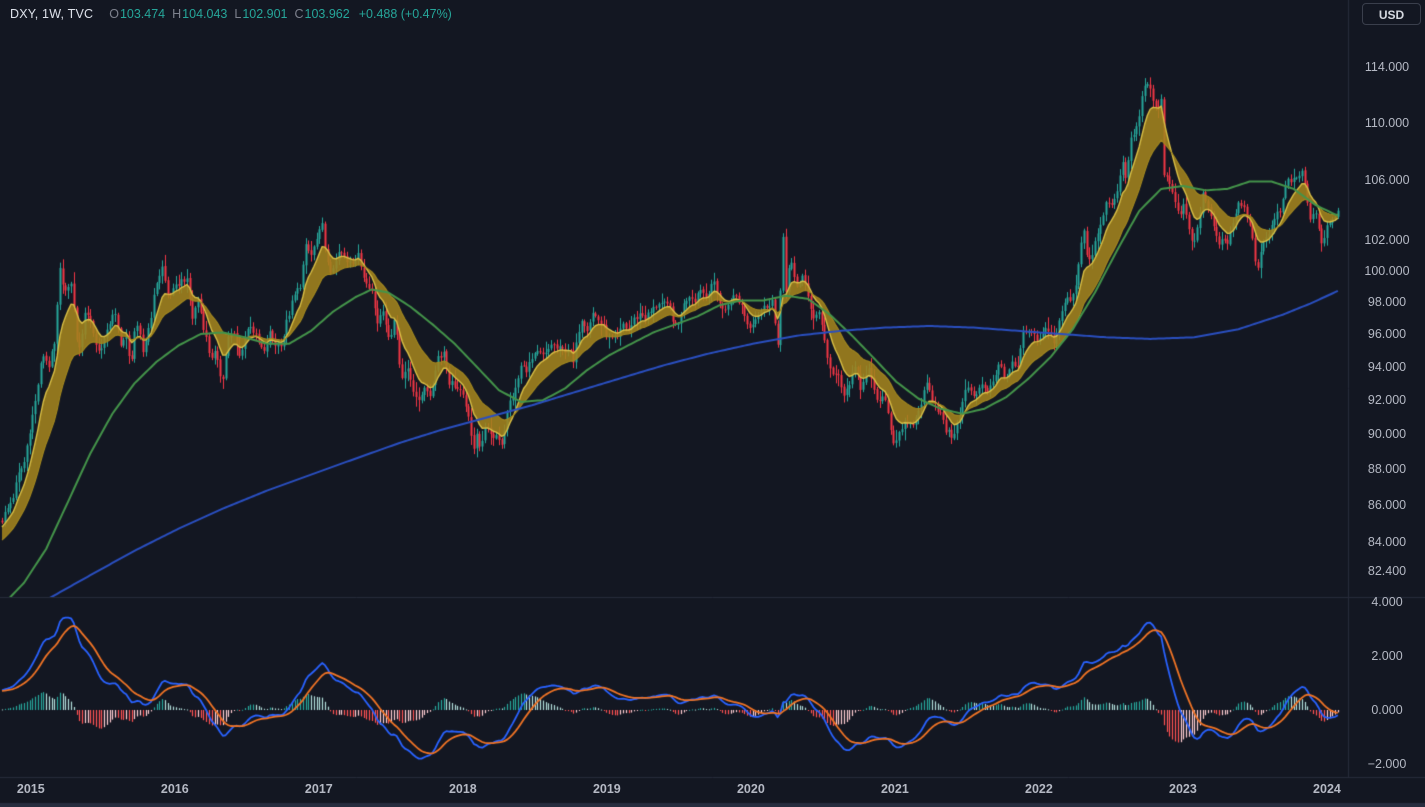 Image resolution: width=1425 pixels, height=807 pixels. What do you see at coordinates (1387, 469) in the screenshot?
I see `price-tick-label: 88.000` at bounding box center [1387, 469].